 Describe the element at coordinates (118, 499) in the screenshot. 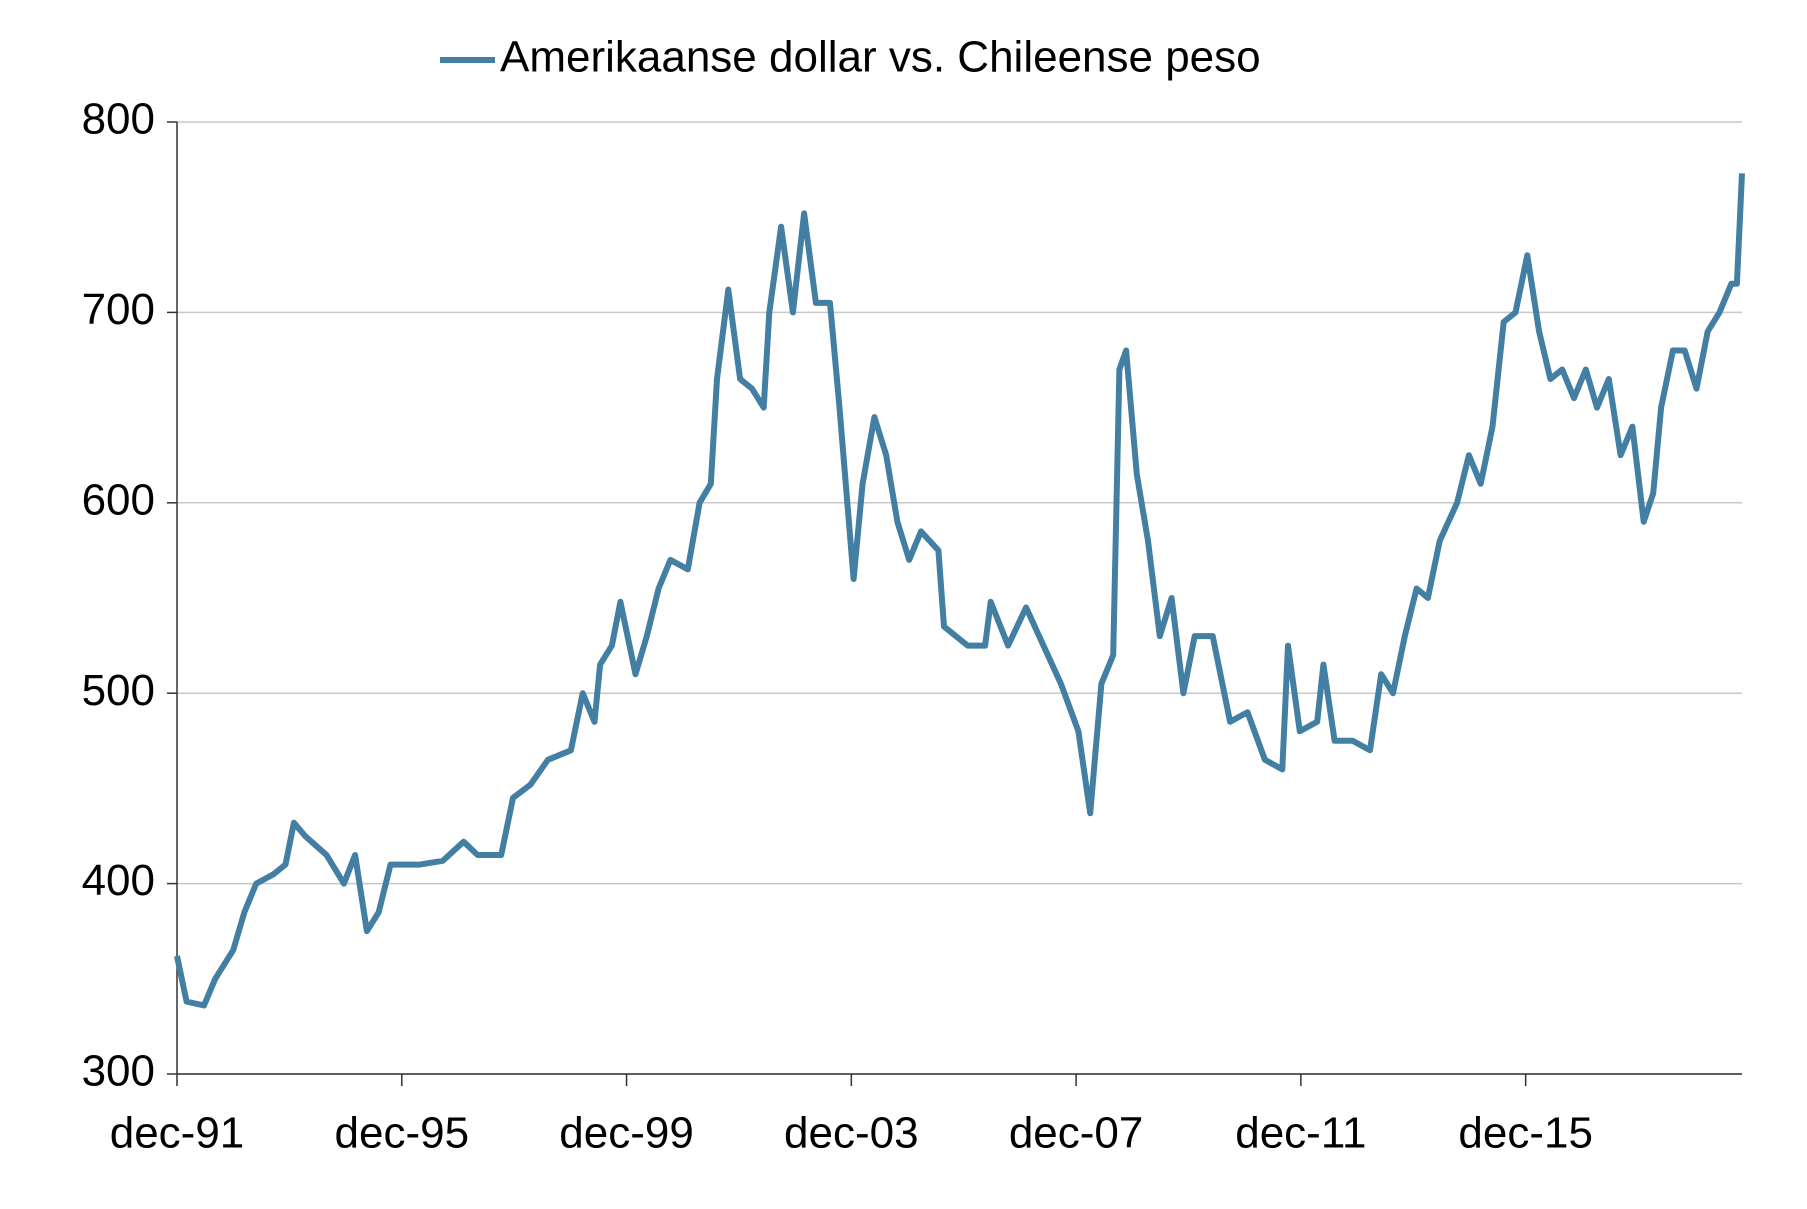

I see `y-tick-label: 600` at that location.